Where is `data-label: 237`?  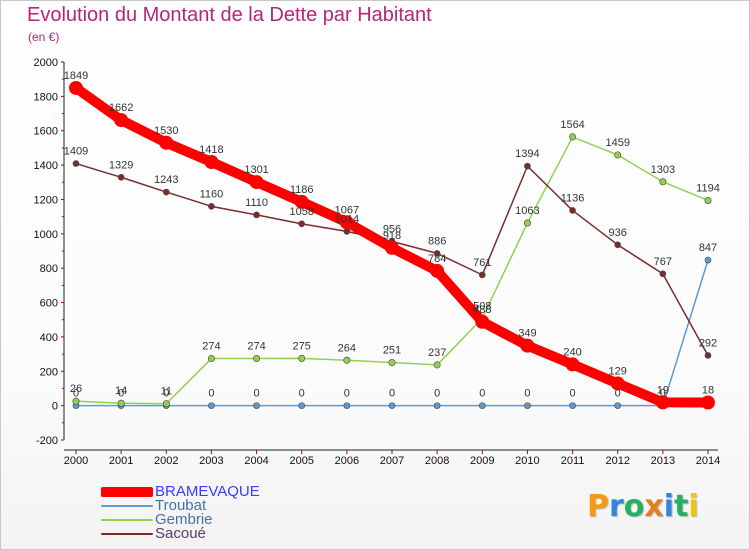
data-label: 237 is located at coordinates (437, 353).